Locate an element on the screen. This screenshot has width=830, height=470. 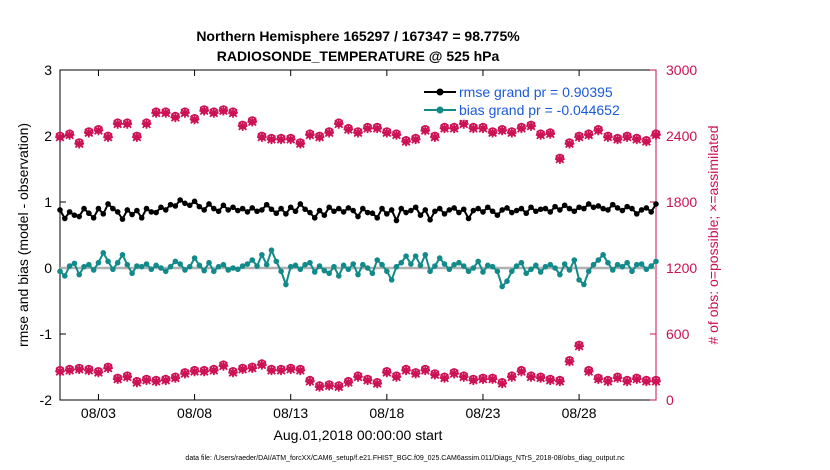
series-rmse is located at coordinates (358, 210).